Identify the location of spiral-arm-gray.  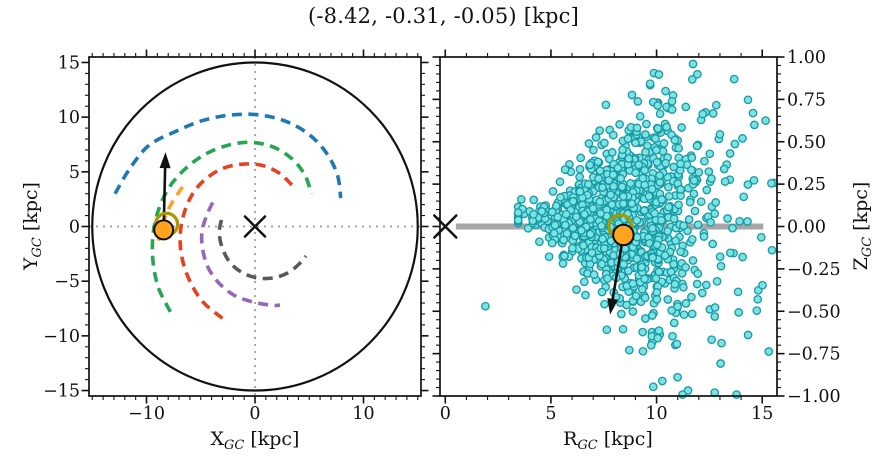
(262, 250).